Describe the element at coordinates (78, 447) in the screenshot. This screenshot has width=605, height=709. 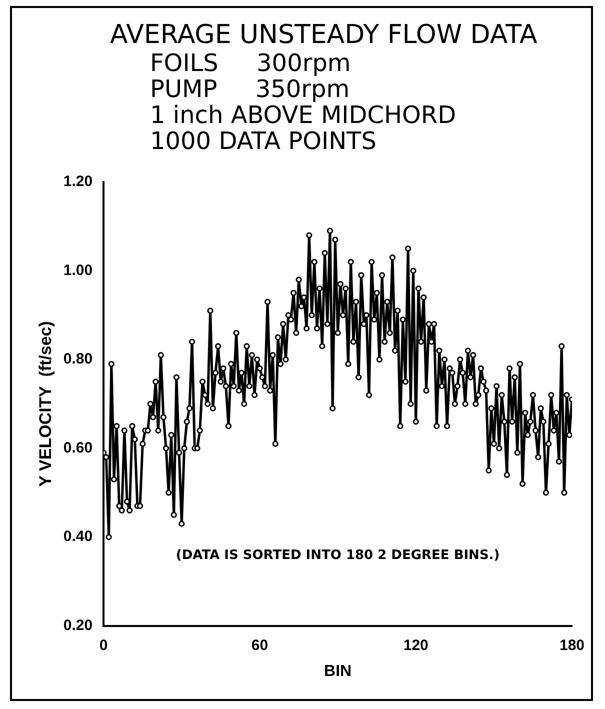
I see `y-tick-label: 0.60` at that location.